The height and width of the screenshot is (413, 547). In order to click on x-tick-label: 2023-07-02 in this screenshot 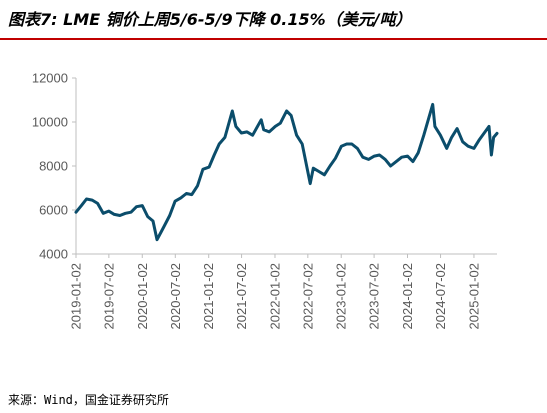, I will do `click(374, 296)`.